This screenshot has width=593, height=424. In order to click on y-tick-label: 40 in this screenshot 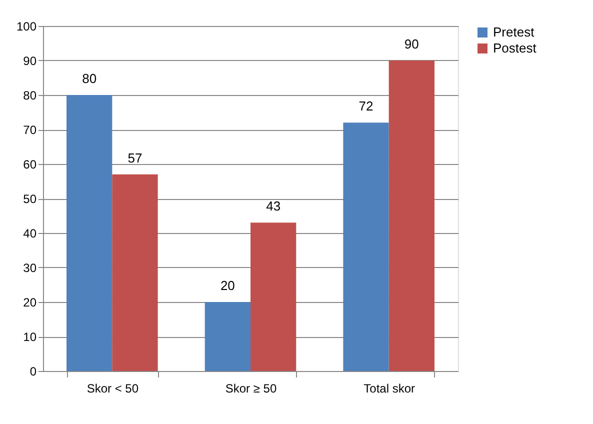, I will do `click(30, 233)`.